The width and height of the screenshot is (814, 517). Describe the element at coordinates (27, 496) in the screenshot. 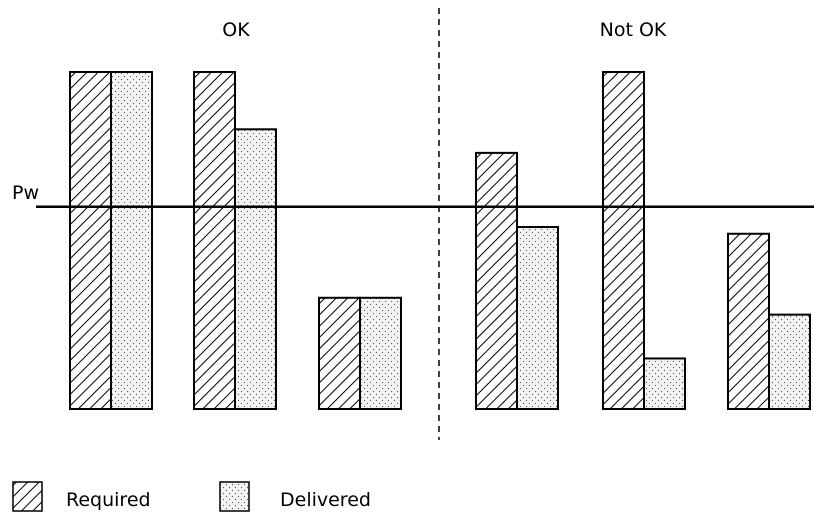

I see `legend-swatch-required` at that location.